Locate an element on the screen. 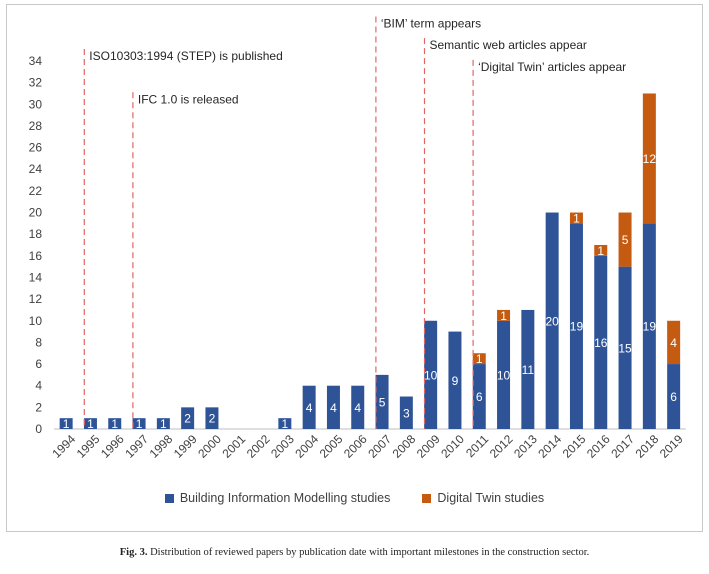 The width and height of the screenshot is (709, 574). y-tick-label: 34 is located at coordinates (36, 61).